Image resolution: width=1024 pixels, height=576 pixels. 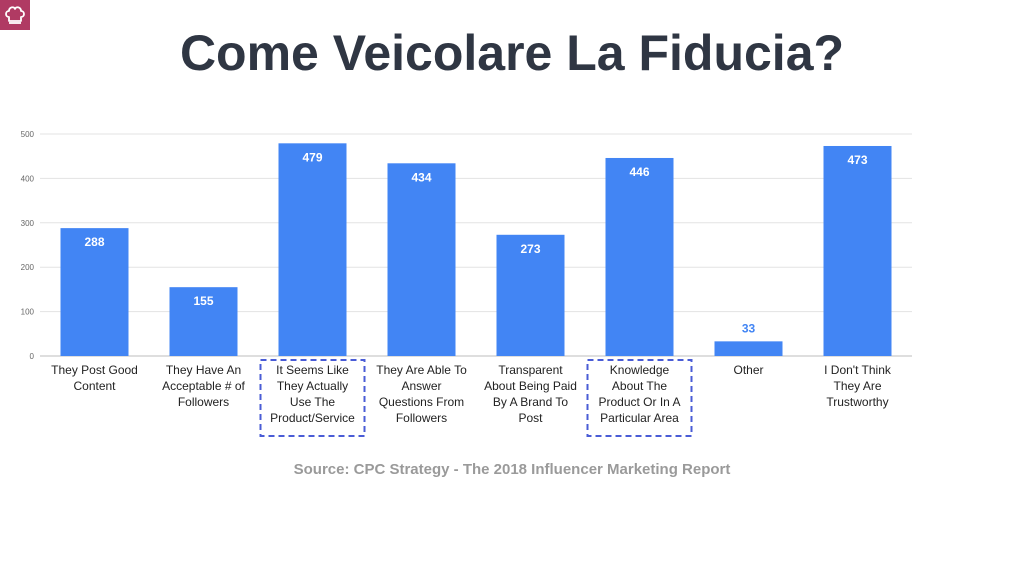 I want to click on x-tick-label: It Seems Like, so click(x=312, y=370).